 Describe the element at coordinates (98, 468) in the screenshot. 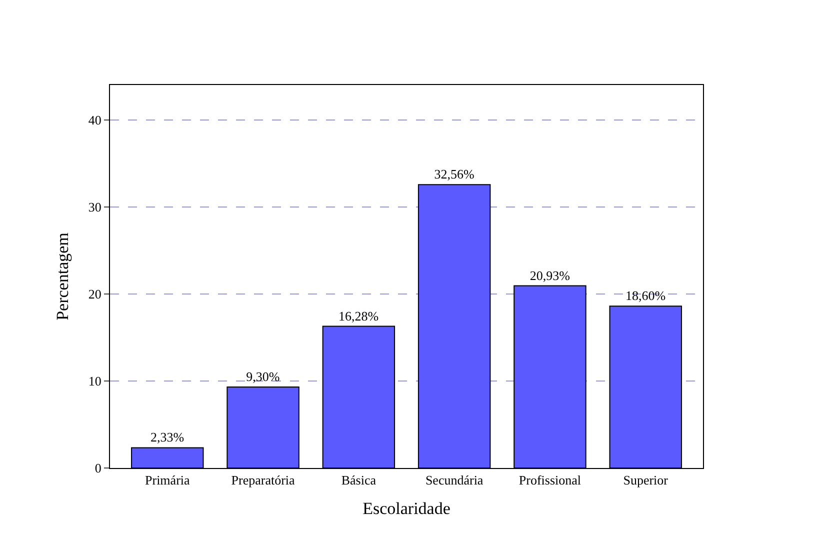

I see `y-tick-label: 0` at that location.